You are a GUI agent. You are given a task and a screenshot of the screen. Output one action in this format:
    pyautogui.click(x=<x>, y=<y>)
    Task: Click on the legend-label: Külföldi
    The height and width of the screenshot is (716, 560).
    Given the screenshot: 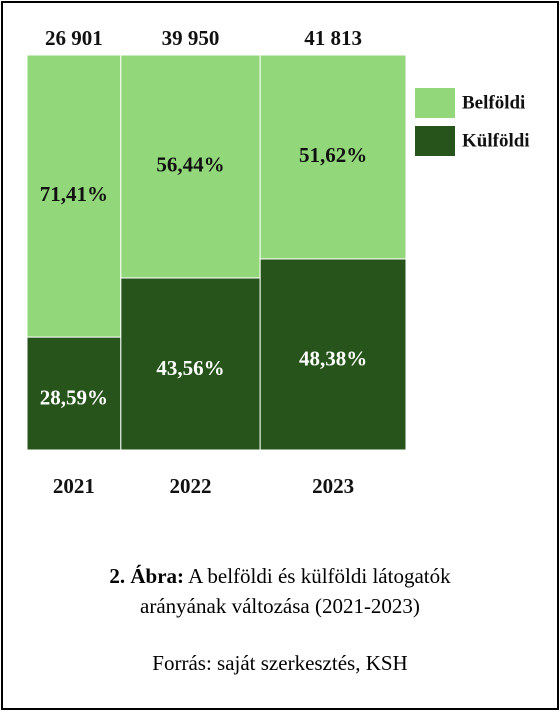 What is the action you would take?
    pyautogui.click(x=496, y=140)
    